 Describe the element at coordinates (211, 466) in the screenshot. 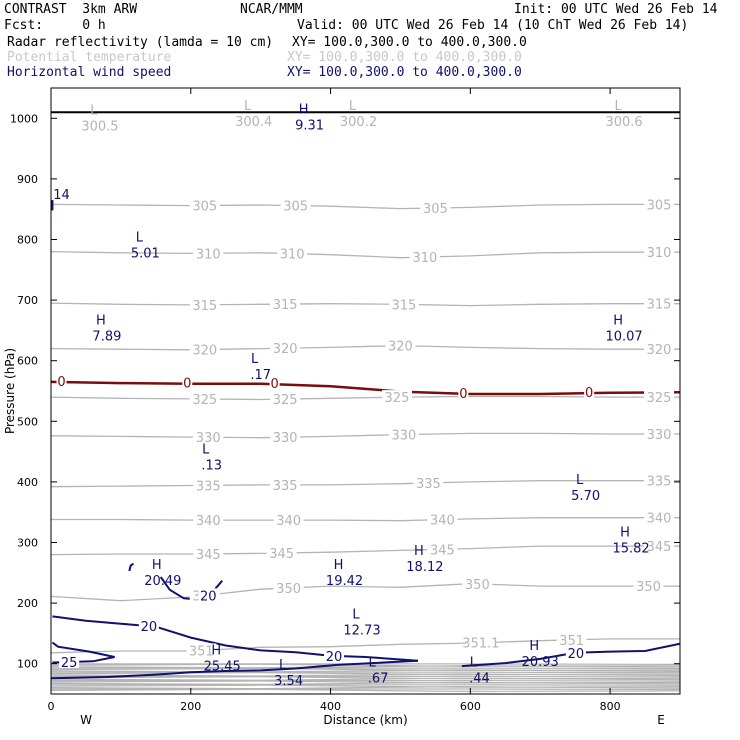

I see `extremum-value: .13` at that location.